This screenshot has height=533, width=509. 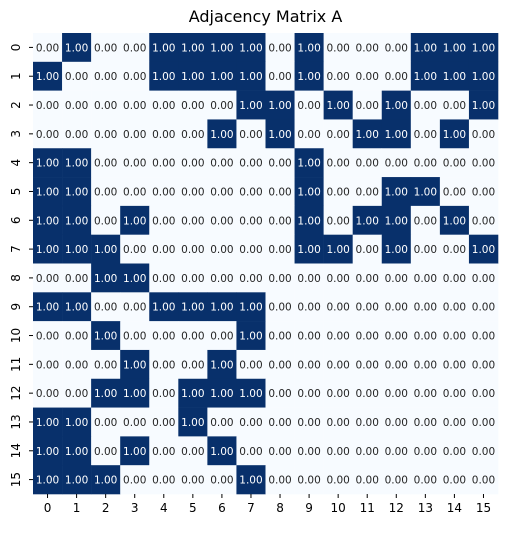 I want to click on cell-value-label-15-14: 0.00, so click(x=454, y=481).